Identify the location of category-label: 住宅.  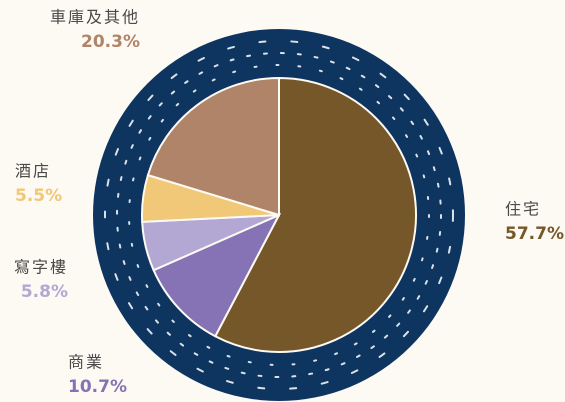
(523, 209).